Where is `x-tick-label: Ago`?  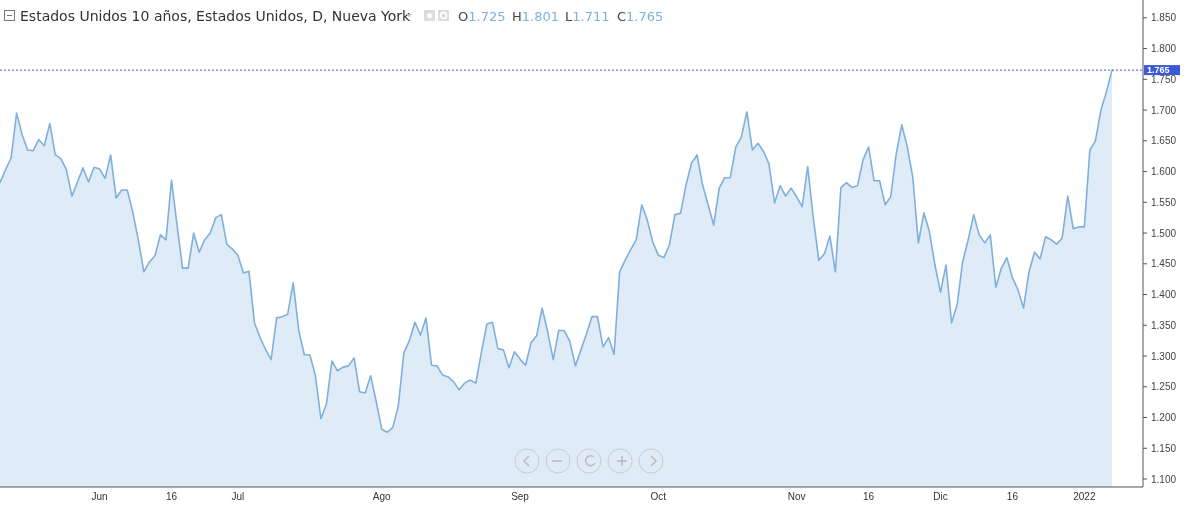 x-tick-label: Ago is located at coordinates (382, 496).